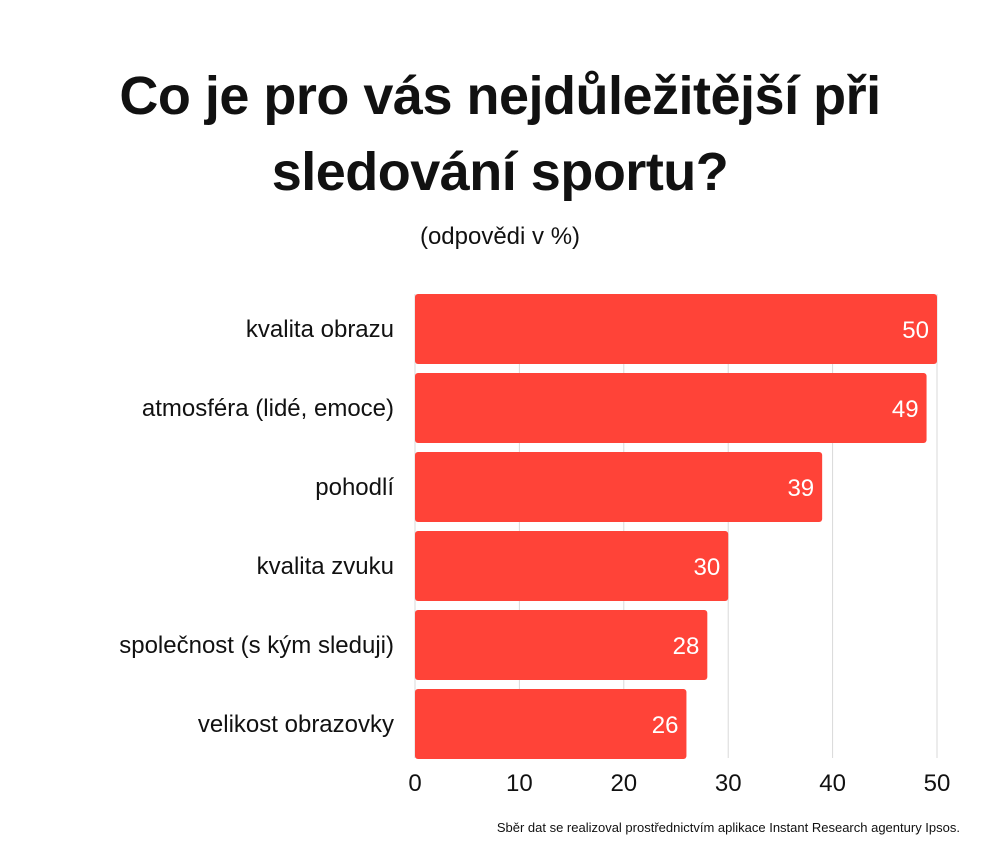 The height and width of the screenshot is (850, 1000). What do you see at coordinates (519, 783) in the screenshot?
I see `x-tick-label: 10` at bounding box center [519, 783].